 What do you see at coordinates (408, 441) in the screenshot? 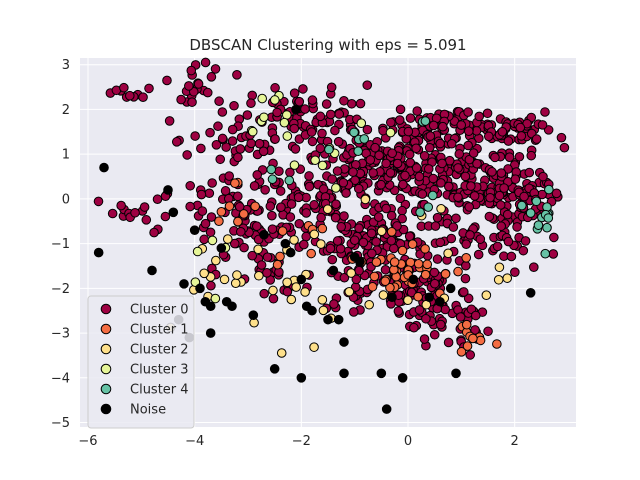
I see `x-tick-label: 0` at bounding box center [408, 441].